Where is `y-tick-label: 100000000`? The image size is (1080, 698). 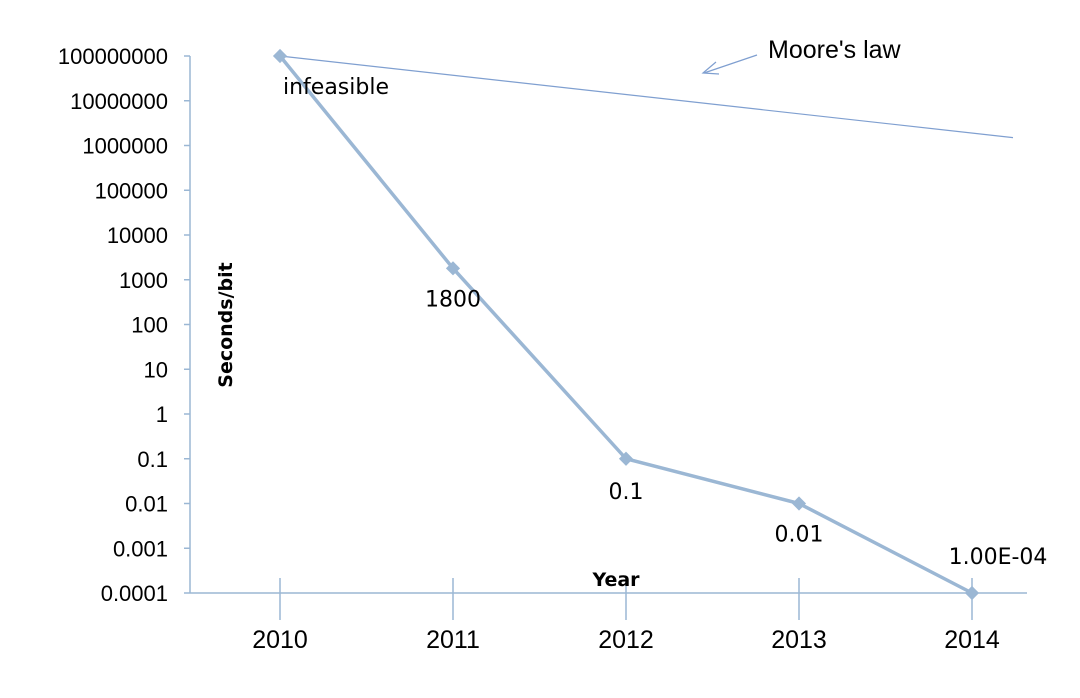 y-tick-label: 100000000 is located at coordinates (113, 56).